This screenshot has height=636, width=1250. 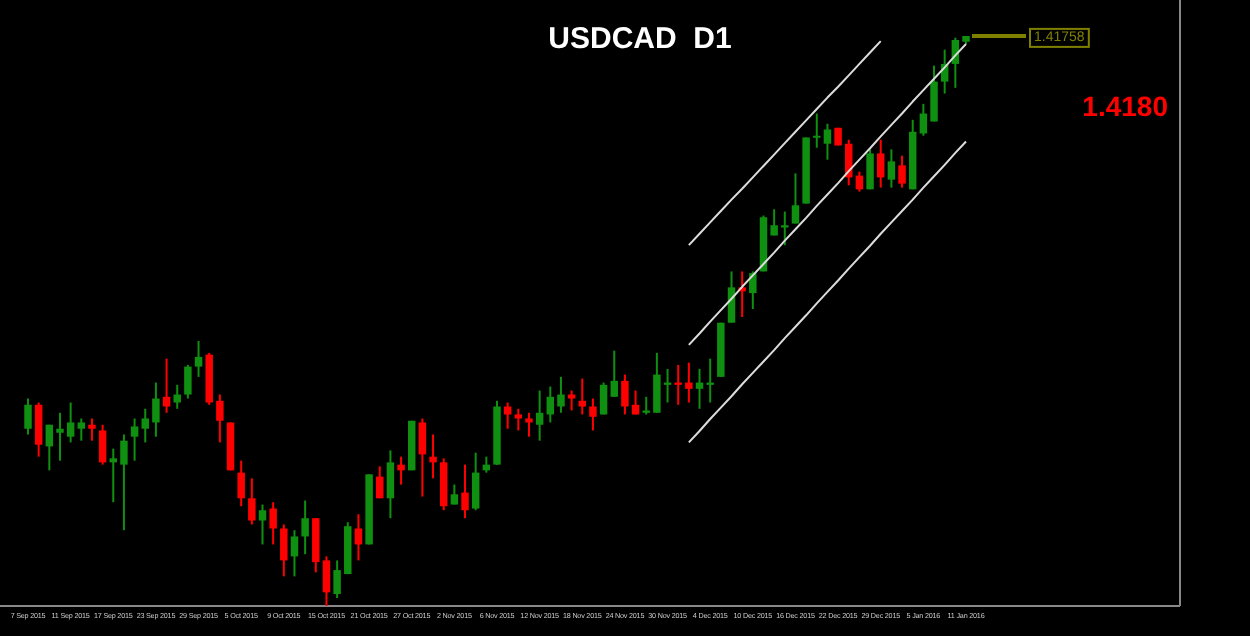 What do you see at coordinates (1125, 106) in the screenshot?
I see `text: 1.4180` at bounding box center [1125, 106].